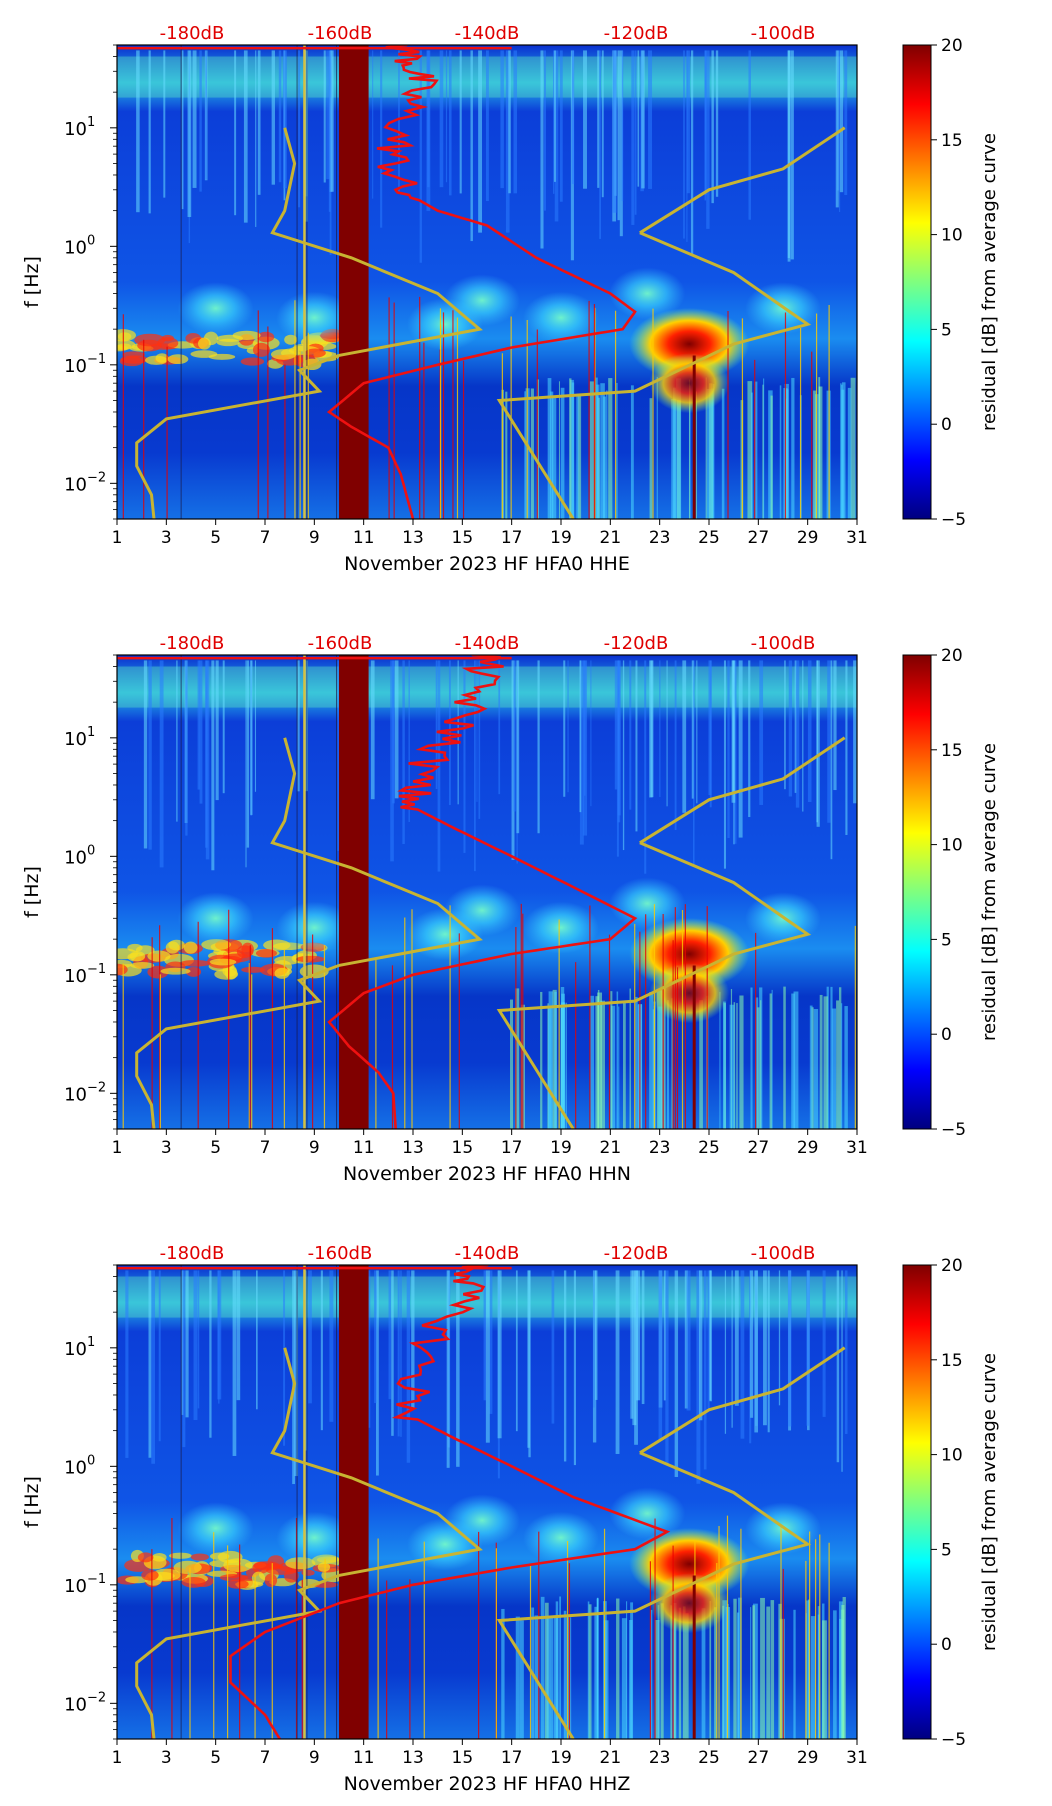 This screenshot has height=1806, width=1052. I want to click on x-tick-label: 17, so click(512, 538).